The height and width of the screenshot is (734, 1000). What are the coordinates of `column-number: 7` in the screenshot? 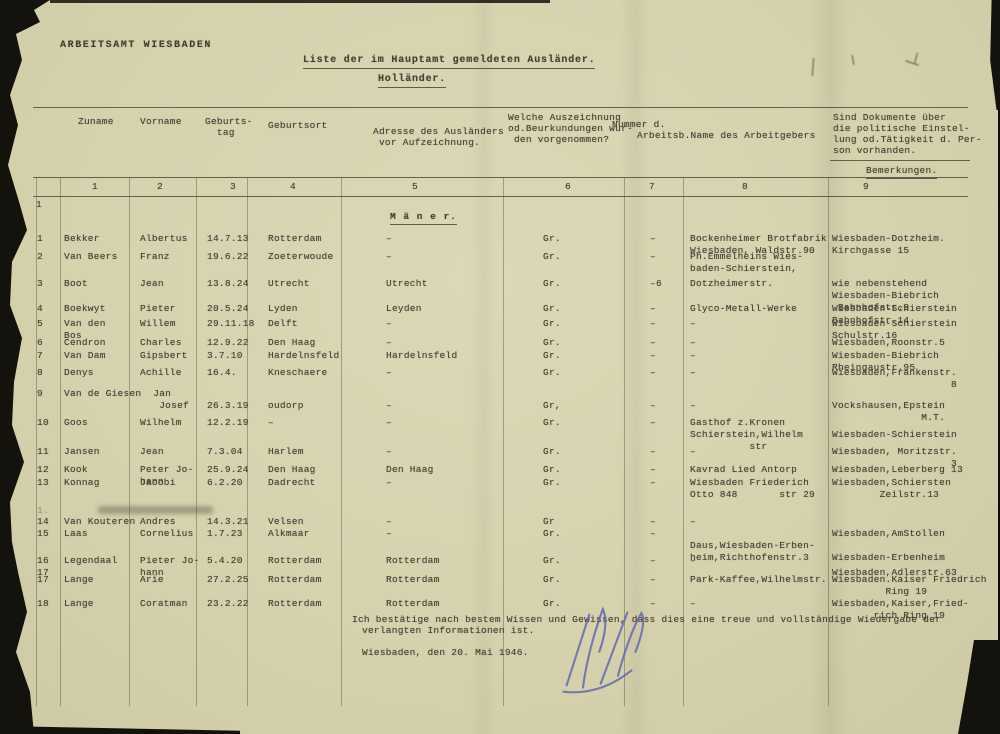 It's located at (652, 186).